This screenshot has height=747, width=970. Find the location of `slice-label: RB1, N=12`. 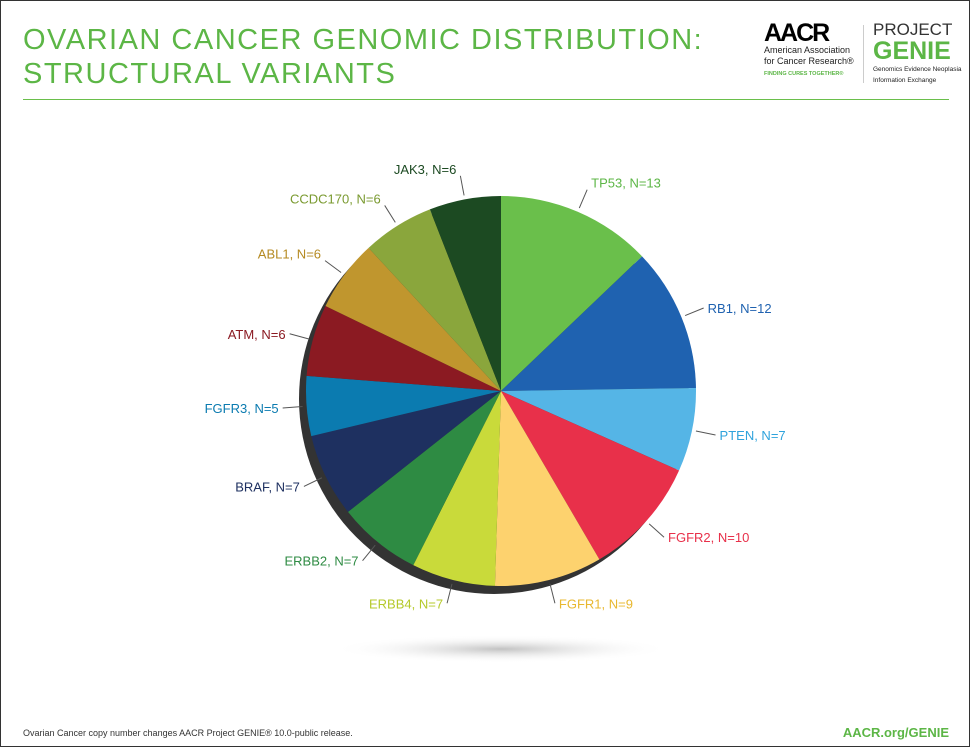

slice-label: RB1, N=12 is located at coordinates (740, 308).